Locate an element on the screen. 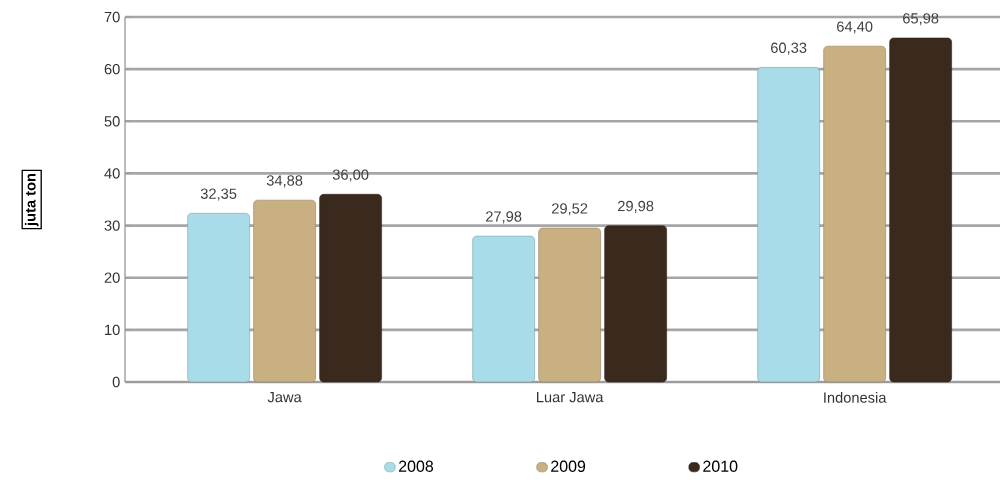  y-tick-label: 40 is located at coordinates (112, 173).